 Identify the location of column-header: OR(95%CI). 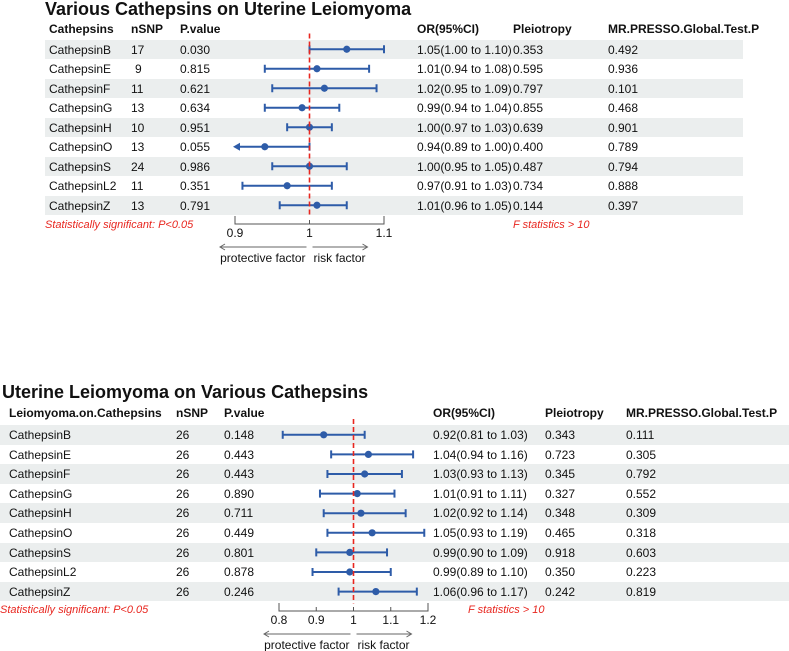
(464, 413).